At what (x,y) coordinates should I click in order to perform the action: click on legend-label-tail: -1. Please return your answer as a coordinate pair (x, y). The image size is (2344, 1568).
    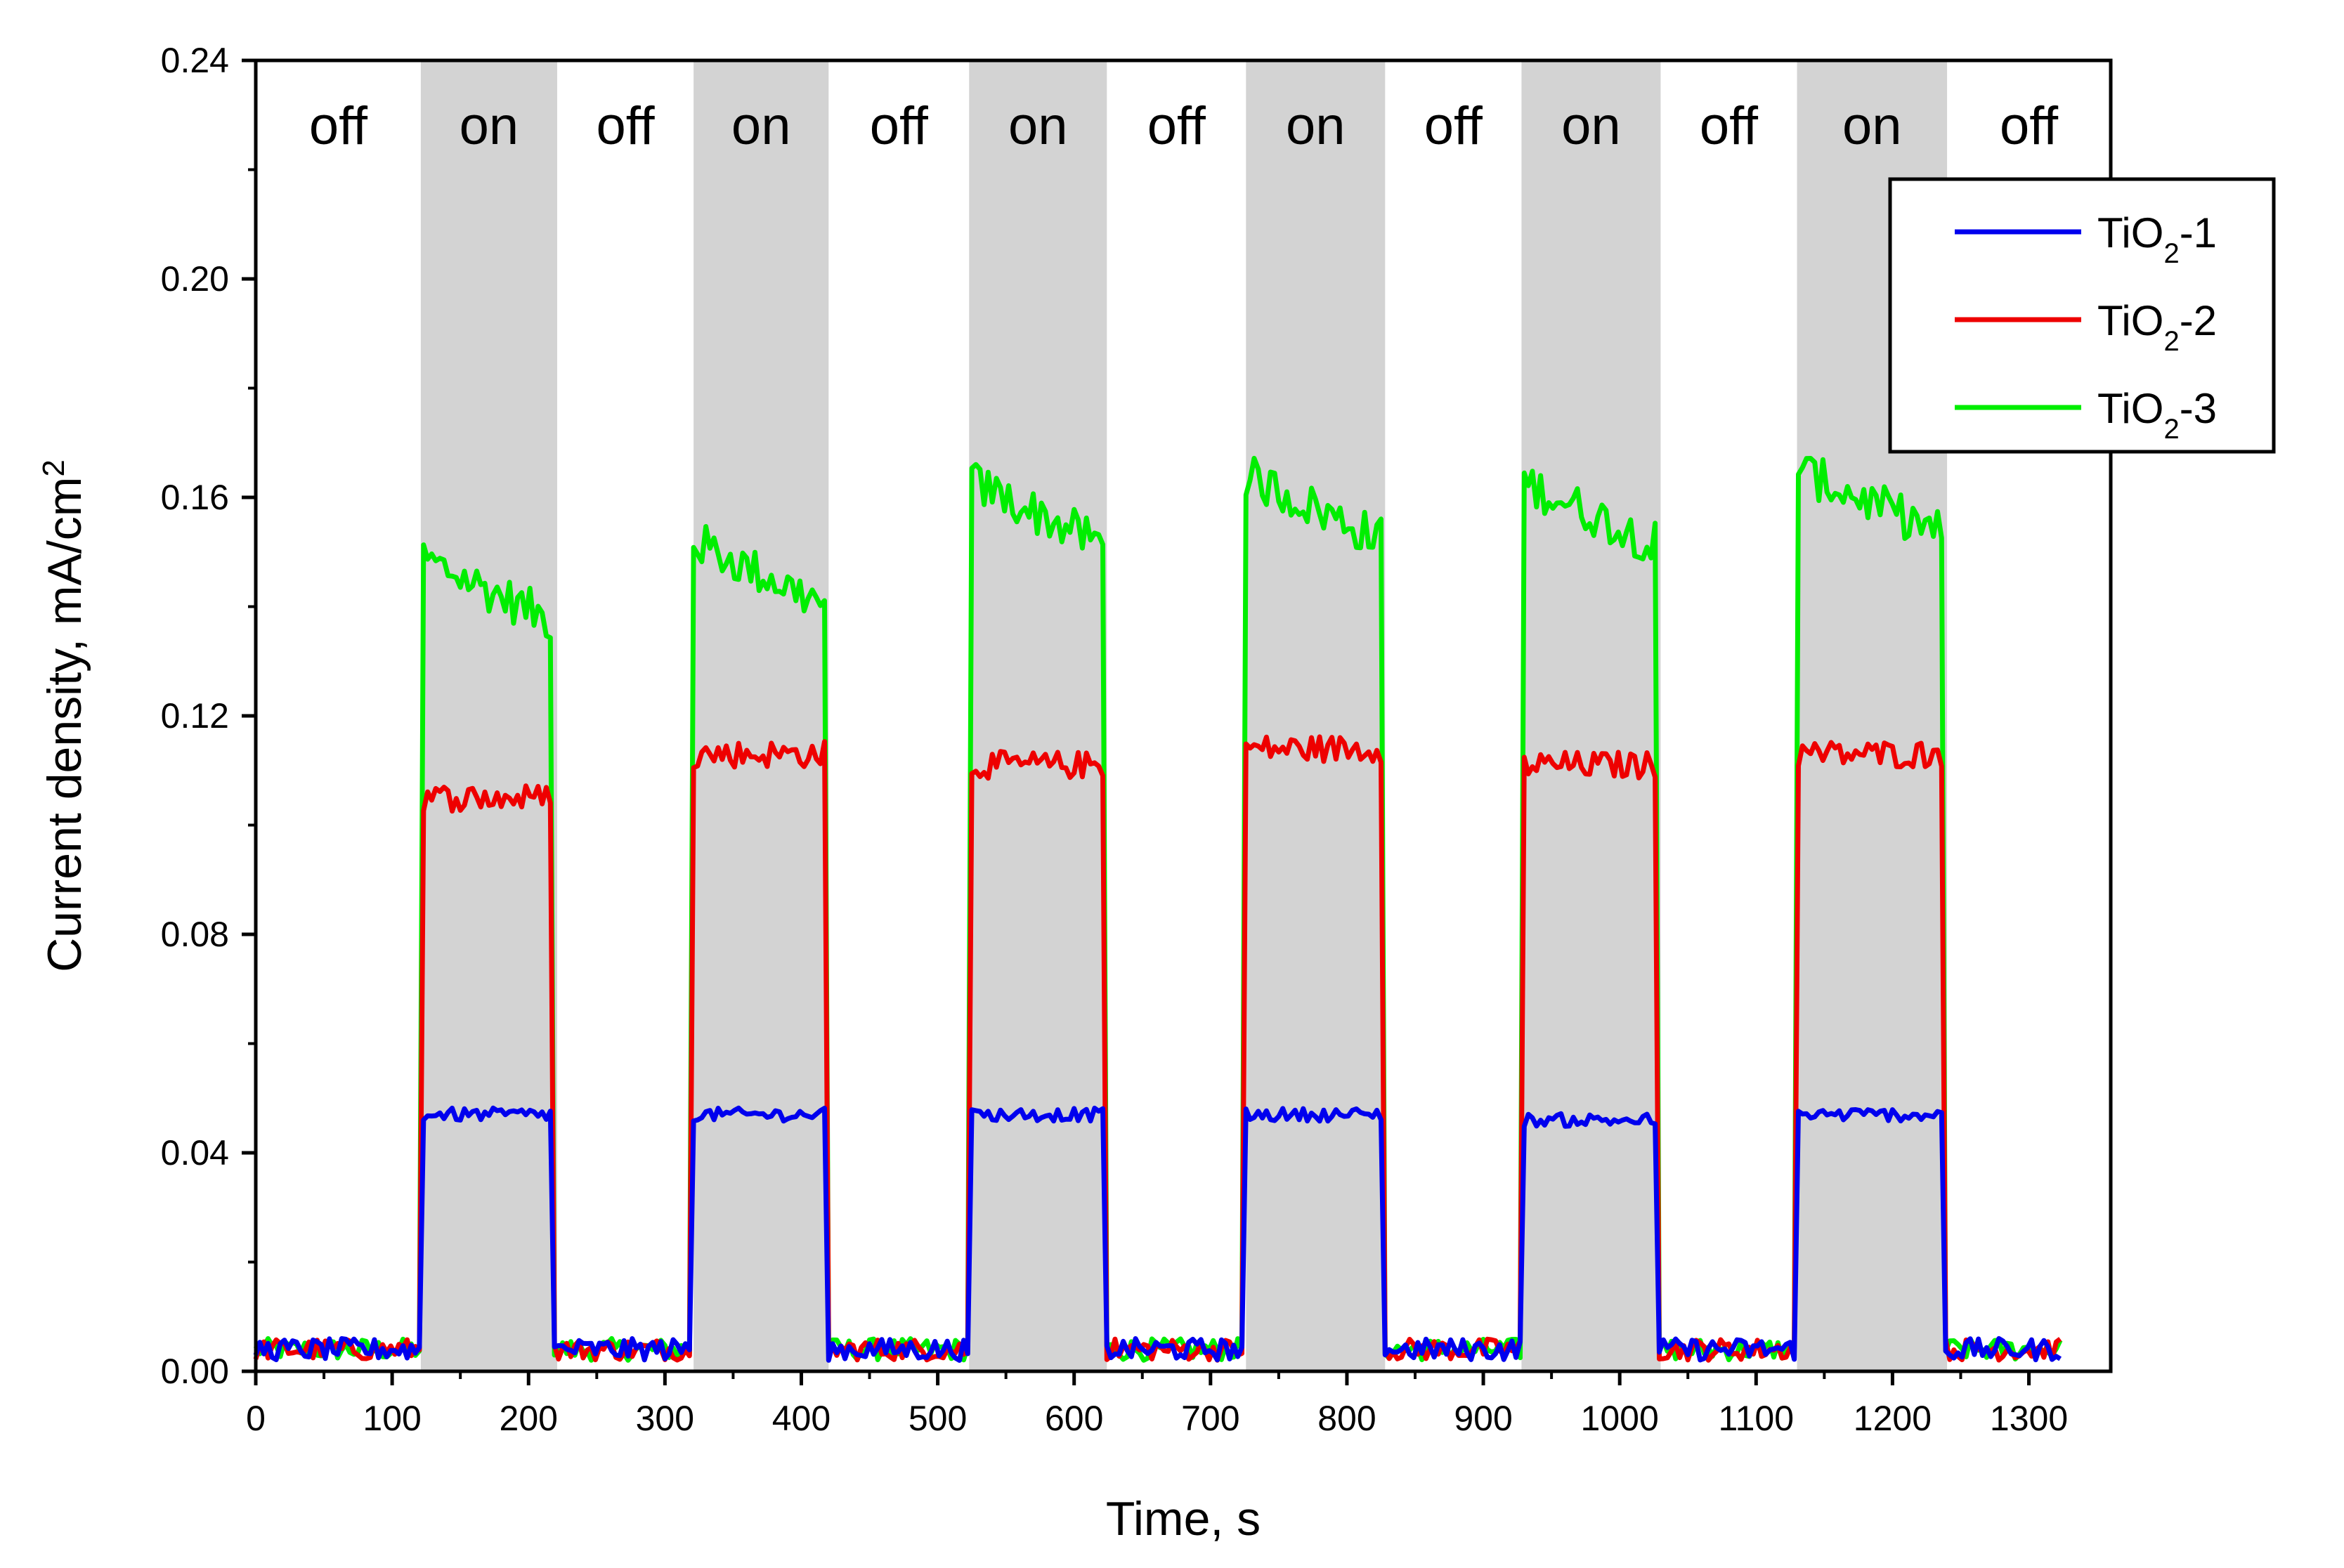
    Looking at the image, I should click on (2198, 233).